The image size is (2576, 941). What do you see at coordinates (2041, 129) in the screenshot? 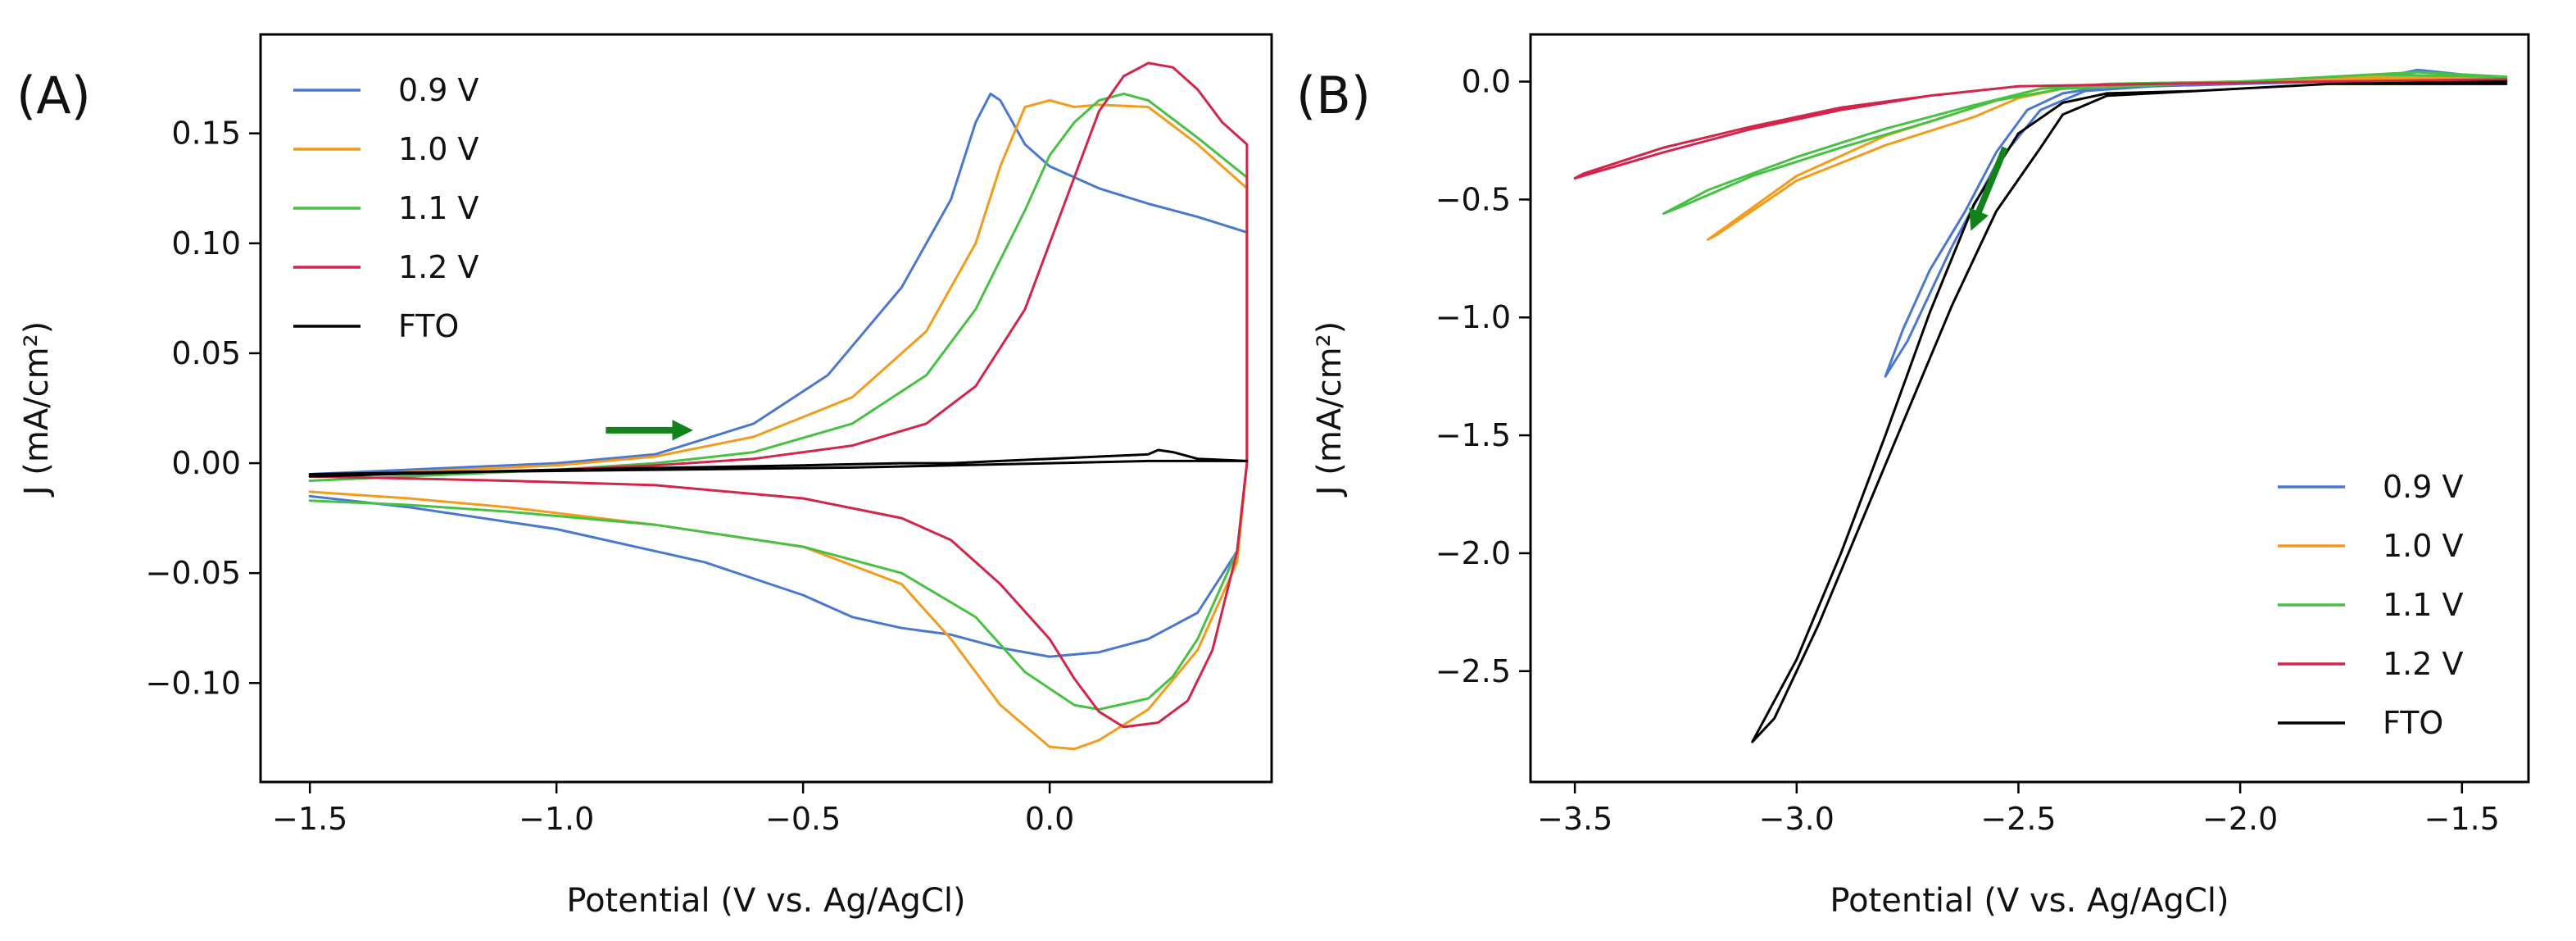
I see `panel-b-series-1-2v-line` at bounding box center [2041, 129].